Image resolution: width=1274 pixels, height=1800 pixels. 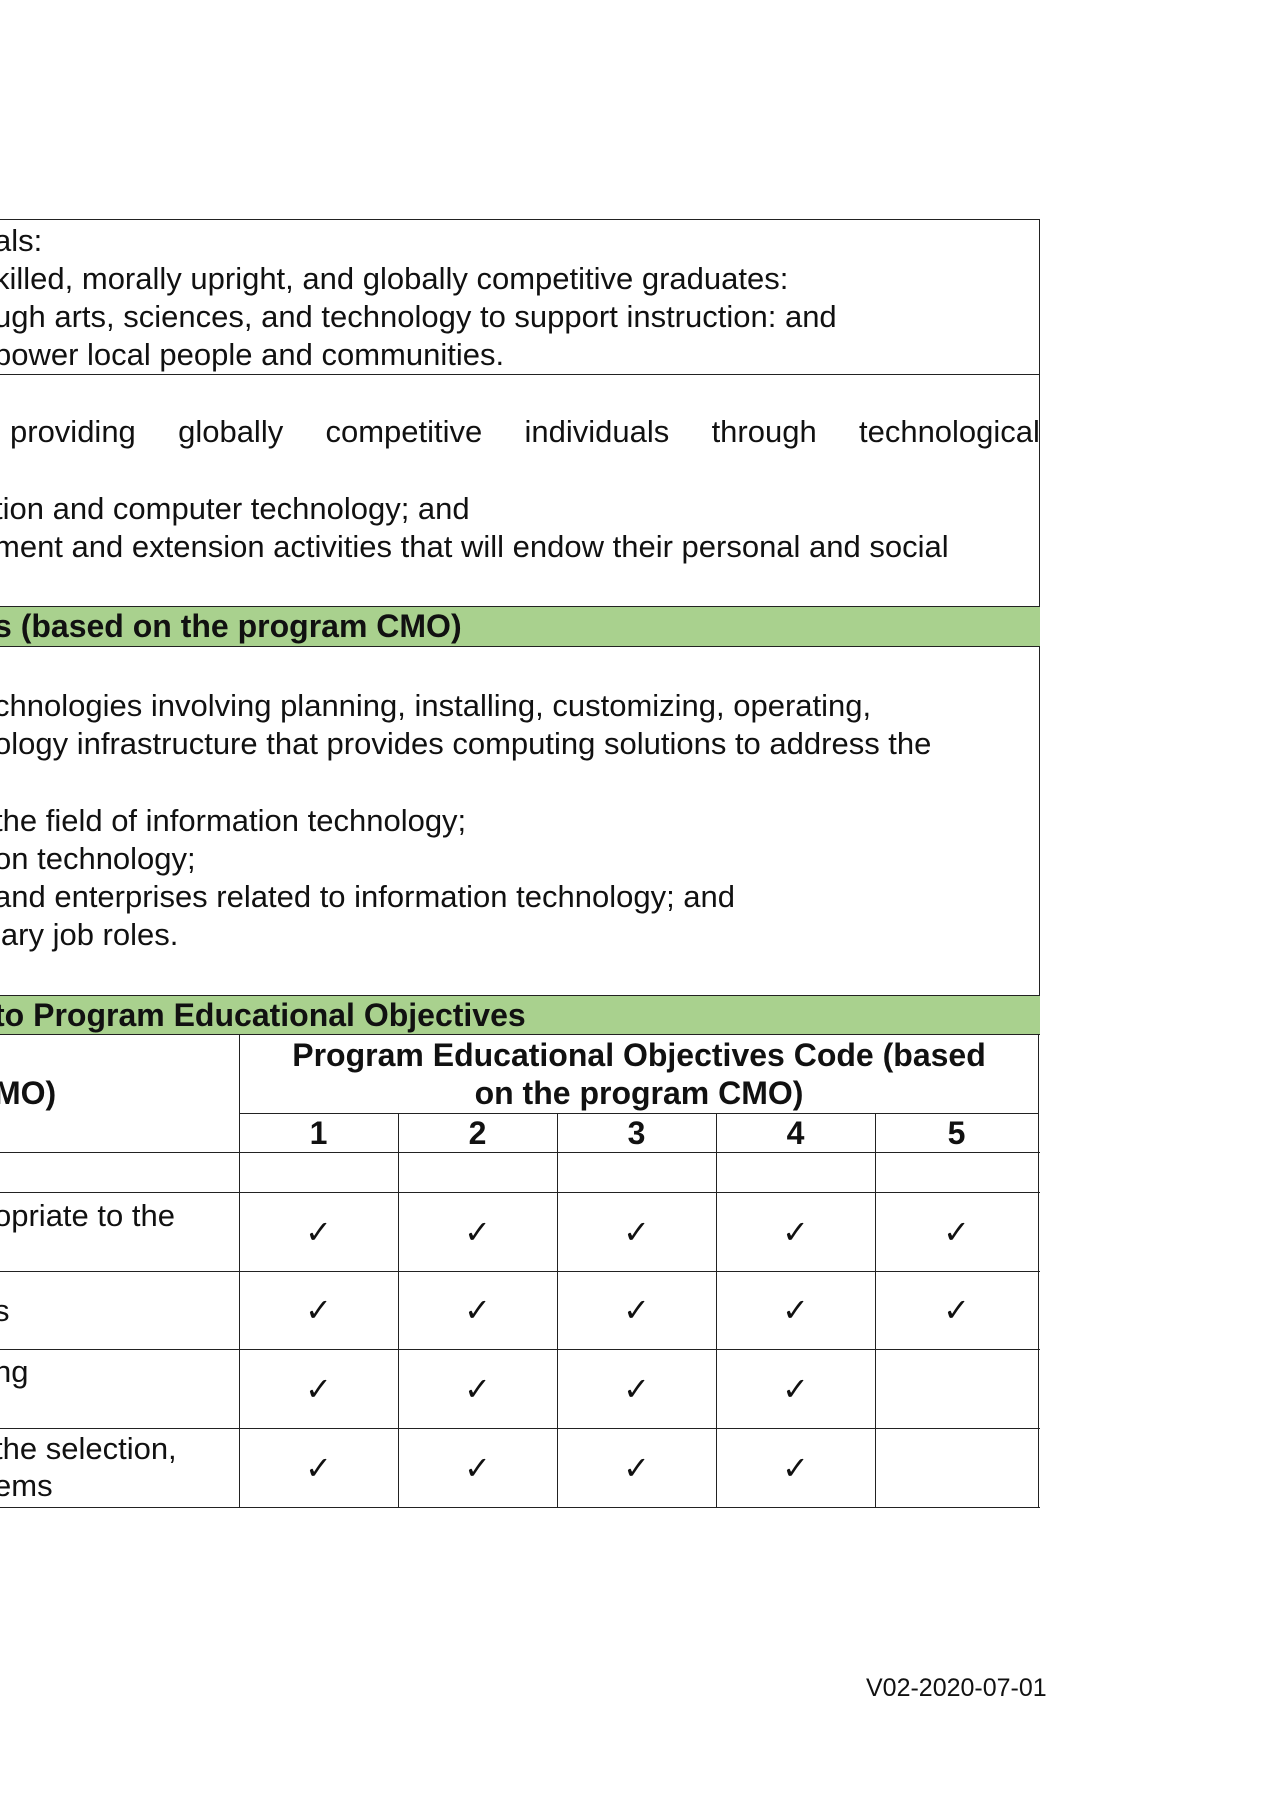 I want to click on mapping-section-heading-bar: to Program Educational Objectives, so click(x=520, y=1015).